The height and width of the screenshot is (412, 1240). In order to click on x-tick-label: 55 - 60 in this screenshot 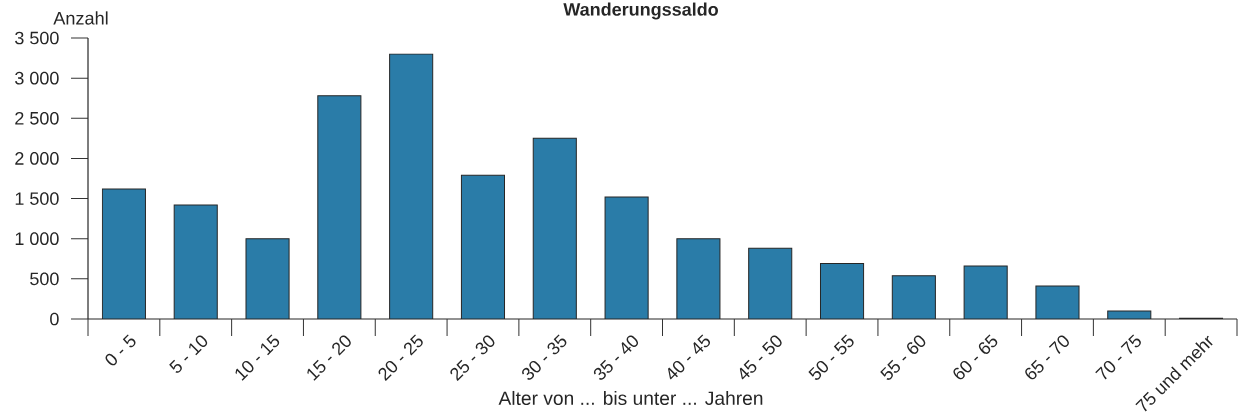, I will do `click(903, 357)`.